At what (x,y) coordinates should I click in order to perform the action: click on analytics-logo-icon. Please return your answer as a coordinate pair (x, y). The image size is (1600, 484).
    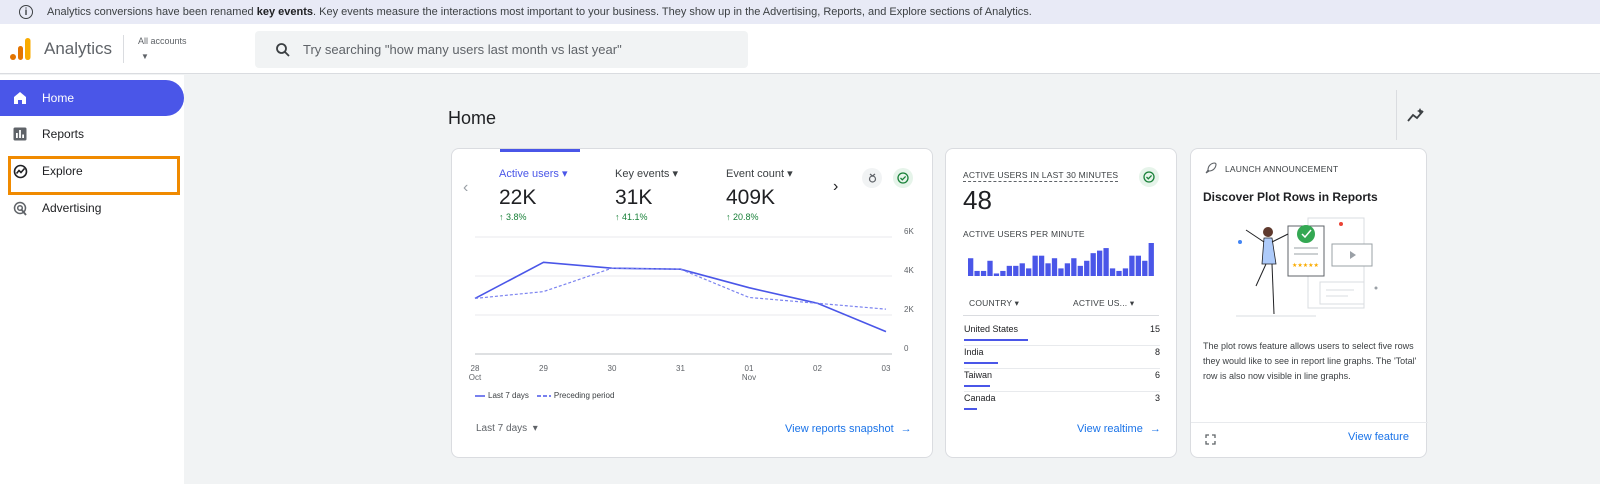
    Looking at the image, I should click on (21, 49).